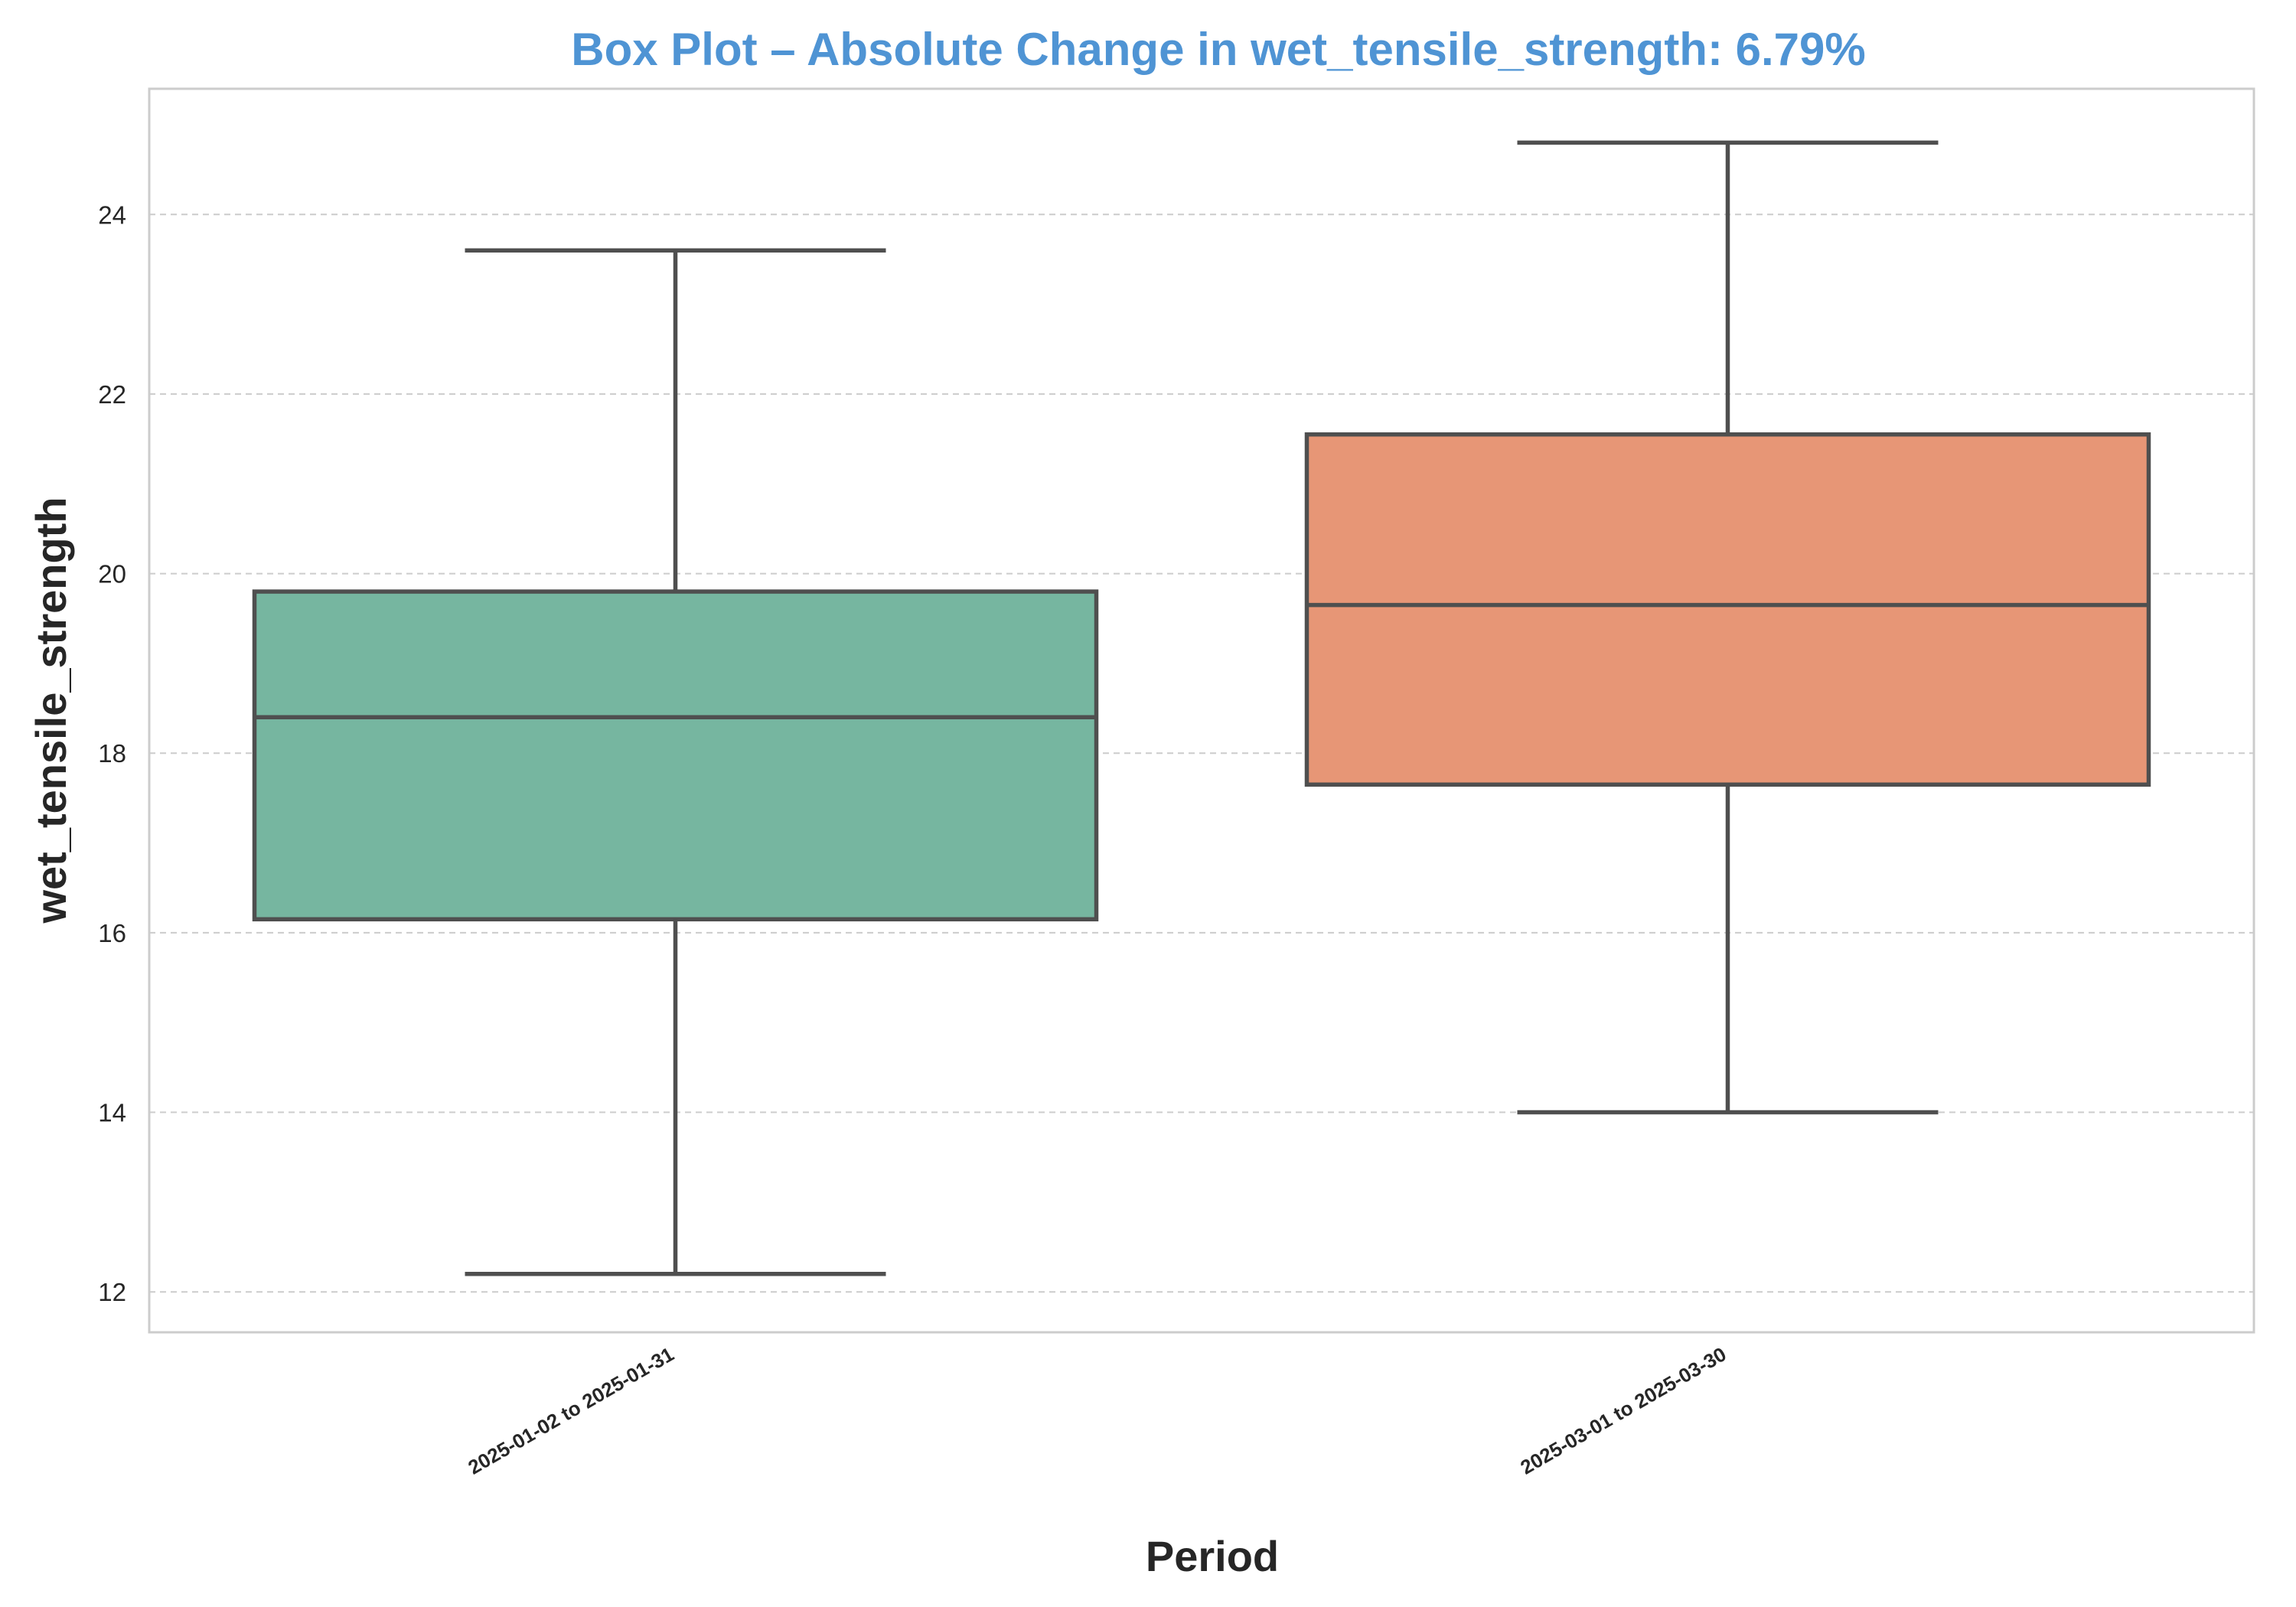 The width and height of the screenshot is (2296, 1607). I want to click on x-tick-label: 2025-03-01 to 2025-03-30, so click(1623, 1410).